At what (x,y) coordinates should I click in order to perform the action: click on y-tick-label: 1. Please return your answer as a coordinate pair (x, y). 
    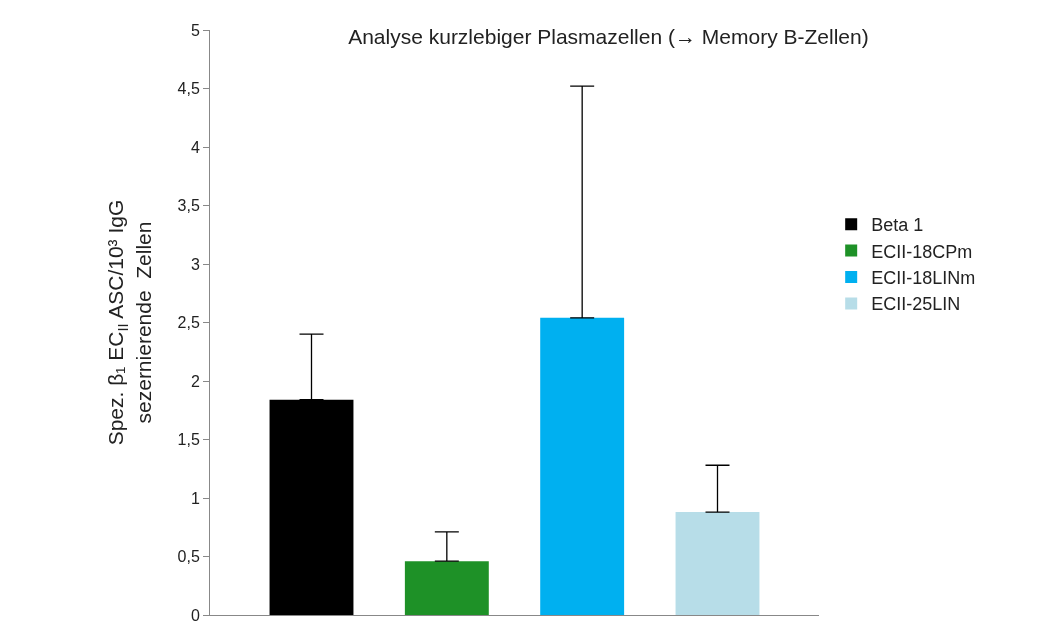
    Looking at the image, I should click on (195, 498).